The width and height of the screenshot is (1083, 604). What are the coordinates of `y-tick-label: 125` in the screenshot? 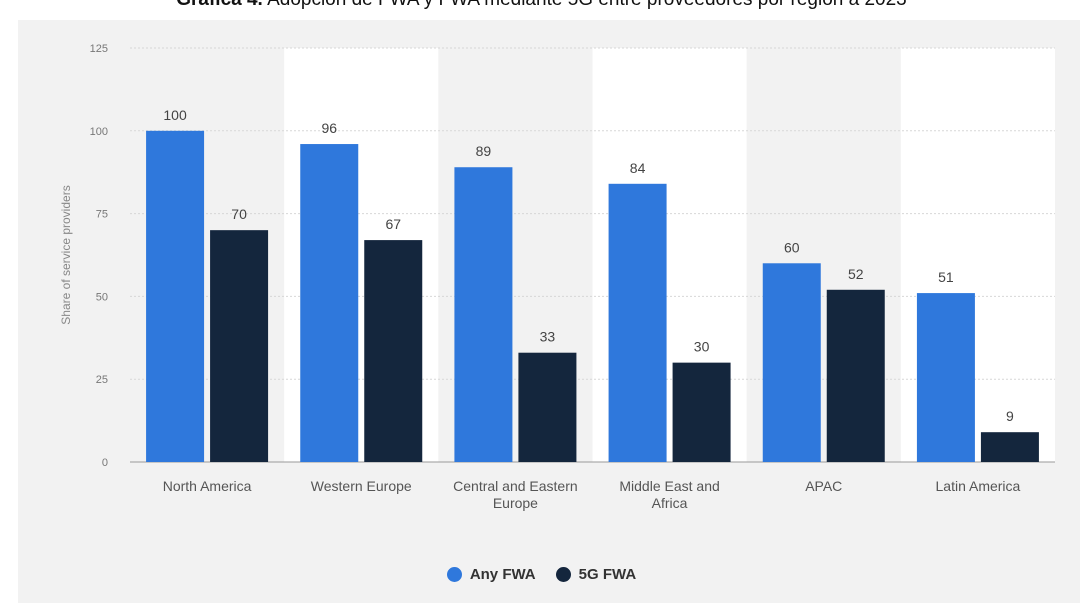 It's located at (99, 49).